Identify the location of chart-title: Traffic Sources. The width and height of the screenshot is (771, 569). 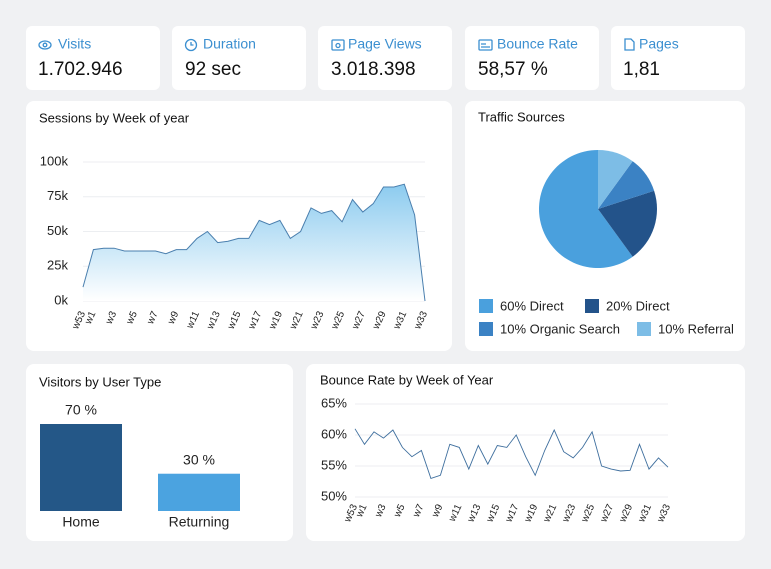
(521, 116).